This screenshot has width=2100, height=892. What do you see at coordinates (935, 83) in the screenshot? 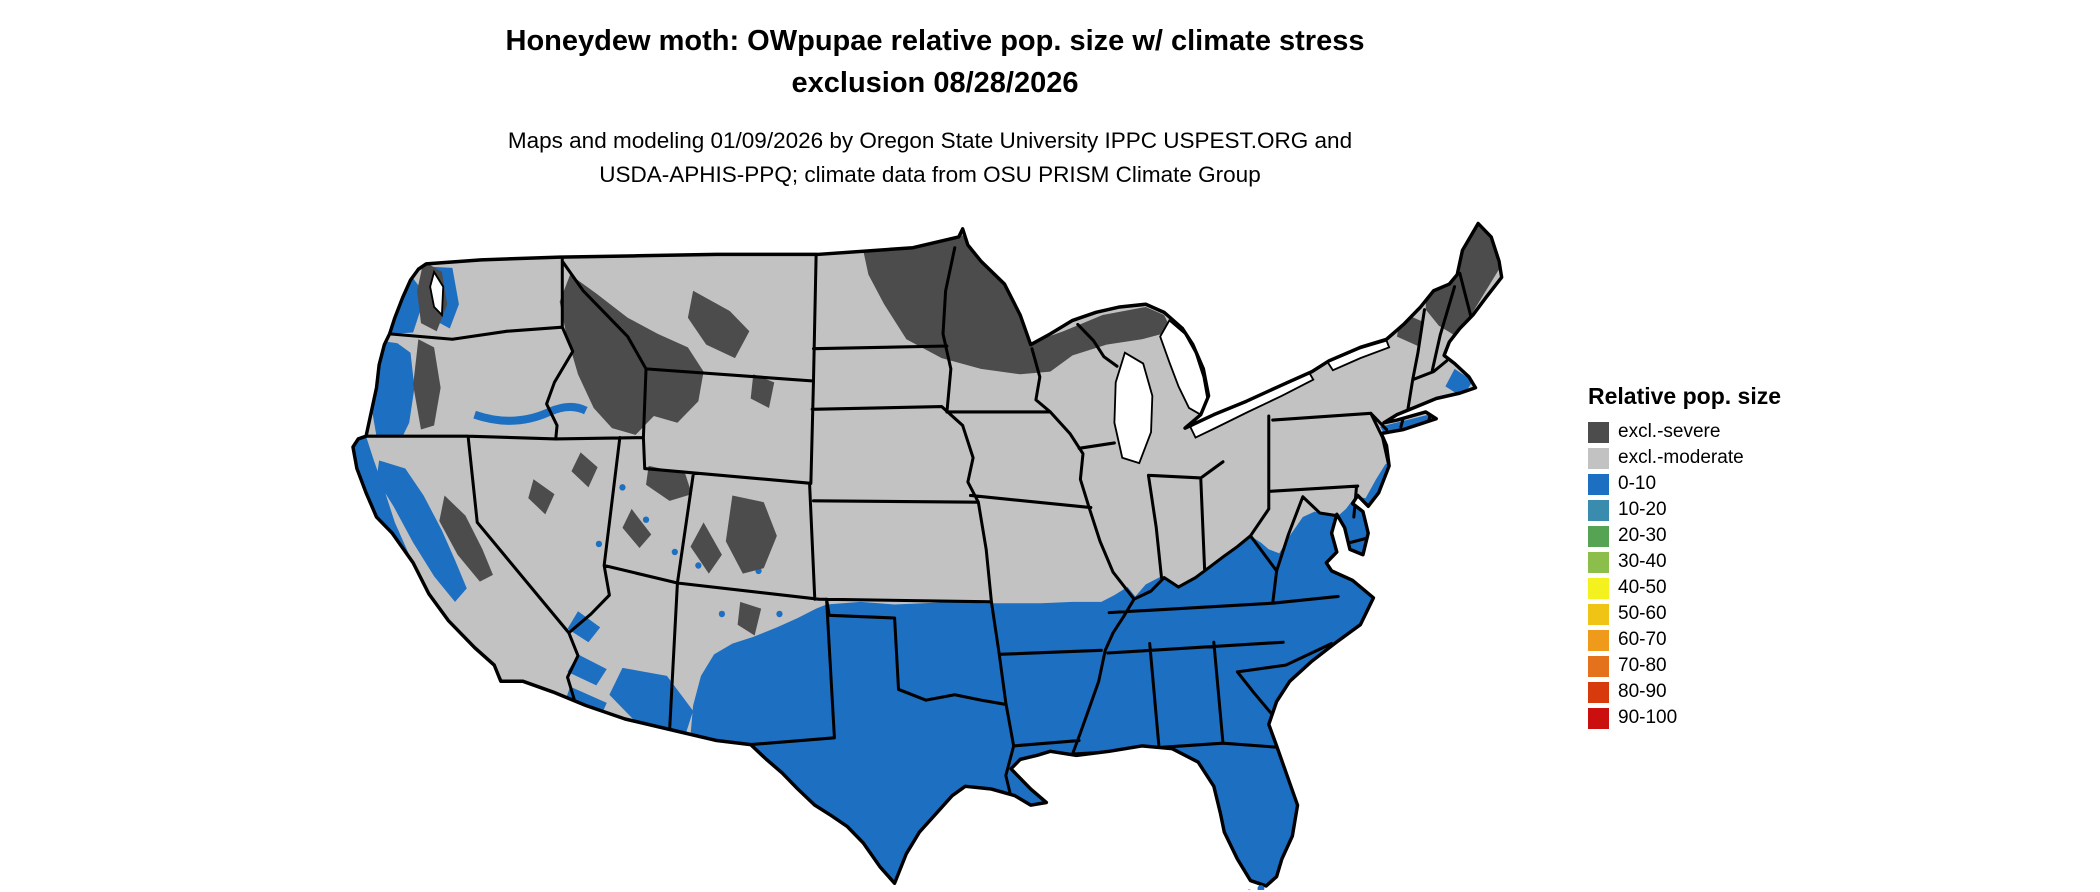
I see `title-line-2: exclusion 08/28/2026` at bounding box center [935, 83].